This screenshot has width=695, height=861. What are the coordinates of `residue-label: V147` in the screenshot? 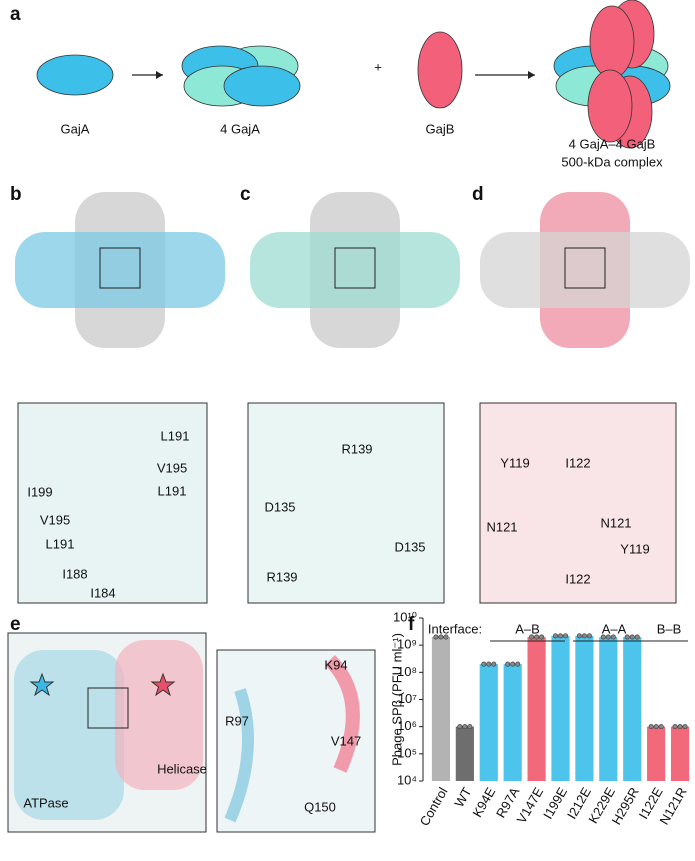 It's located at (346, 740).